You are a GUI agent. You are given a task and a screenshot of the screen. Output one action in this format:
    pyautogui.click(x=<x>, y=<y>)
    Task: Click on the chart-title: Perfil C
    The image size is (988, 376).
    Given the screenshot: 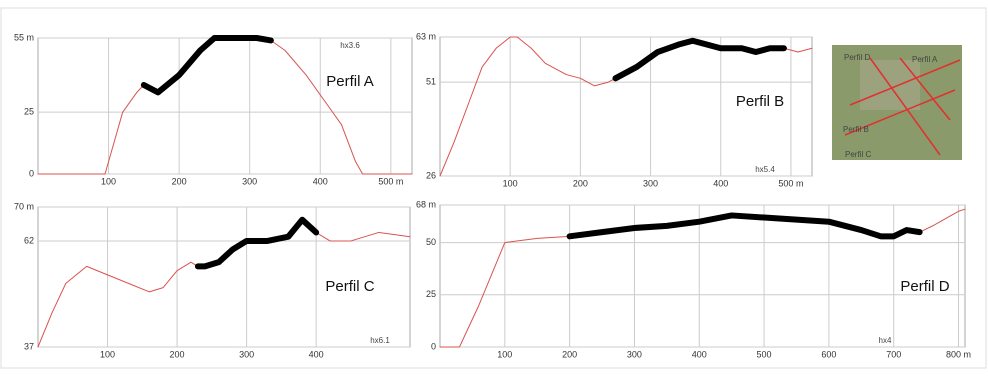 What is the action you would take?
    pyautogui.click(x=349, y=286)
    